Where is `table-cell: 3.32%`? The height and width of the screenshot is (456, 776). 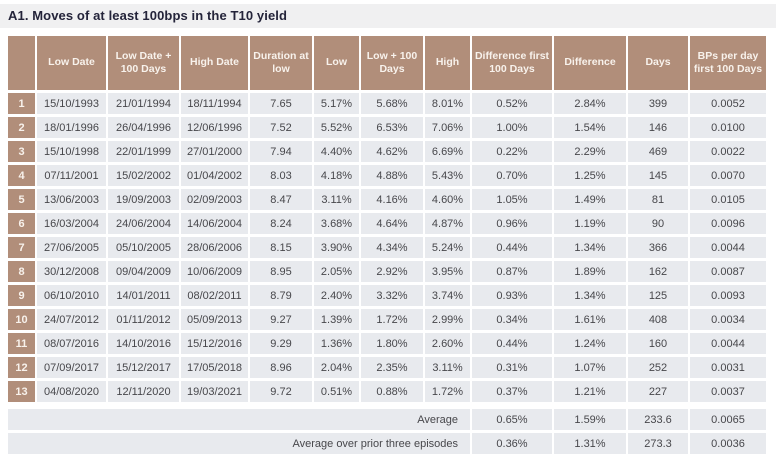 table-cell: 3.32% is located at coordinates (392, 295).